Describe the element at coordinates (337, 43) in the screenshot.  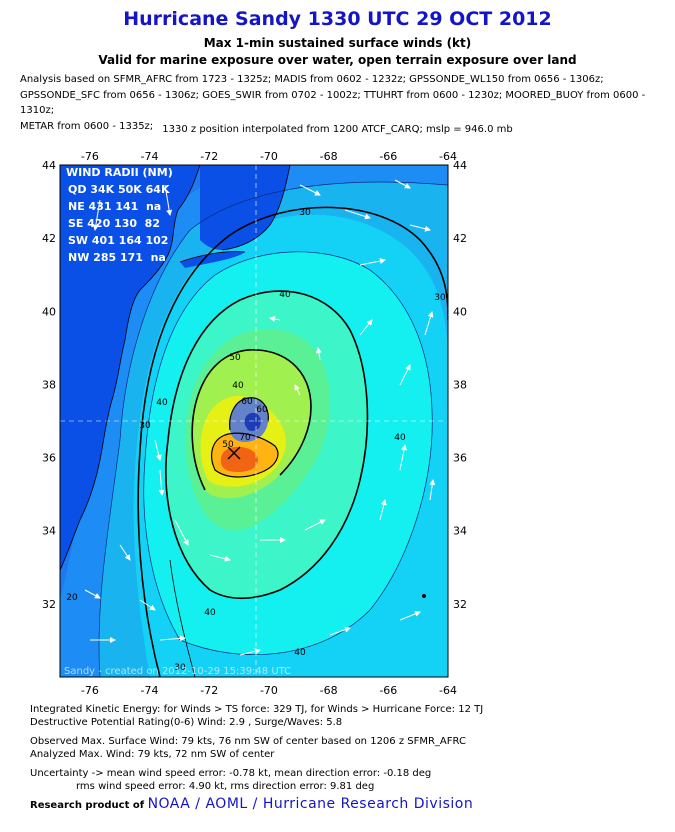
I see `subtitle-units: Max 1-min sustained surface winds (kt)` at that location.